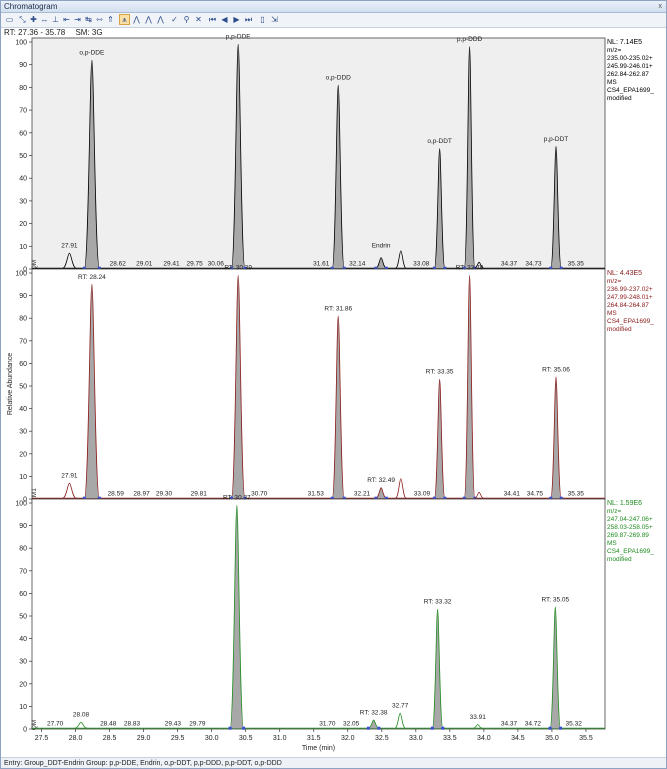 Image resolution: width=667 pixels, height=769 pixels. I want to click on peak-color-icon: ⋀, so click(160, 19).